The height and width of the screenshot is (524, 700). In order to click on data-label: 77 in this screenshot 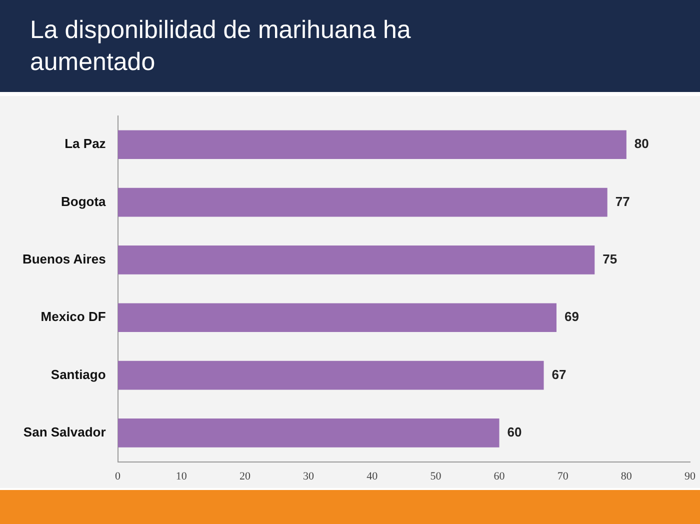, I will do `click(622, 201)`.